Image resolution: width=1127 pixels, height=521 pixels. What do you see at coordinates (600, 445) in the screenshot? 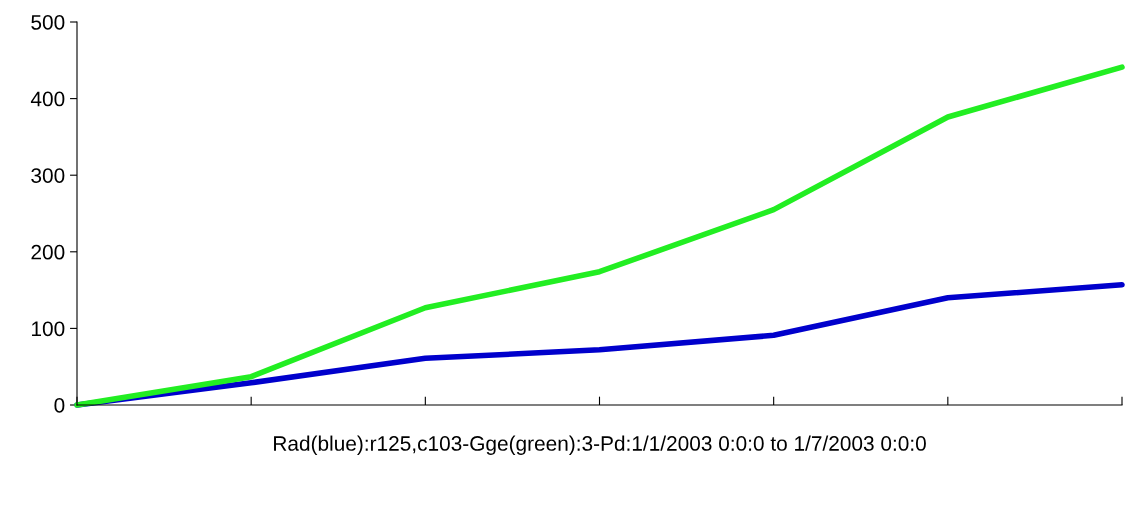
I see `x-axis-title: Rad(blue):r125,c103-Gge(green):3-Pd:1/1/2003 0:0:0 to 1/7/2003 0:0:0` at bounding box center [600, 445].